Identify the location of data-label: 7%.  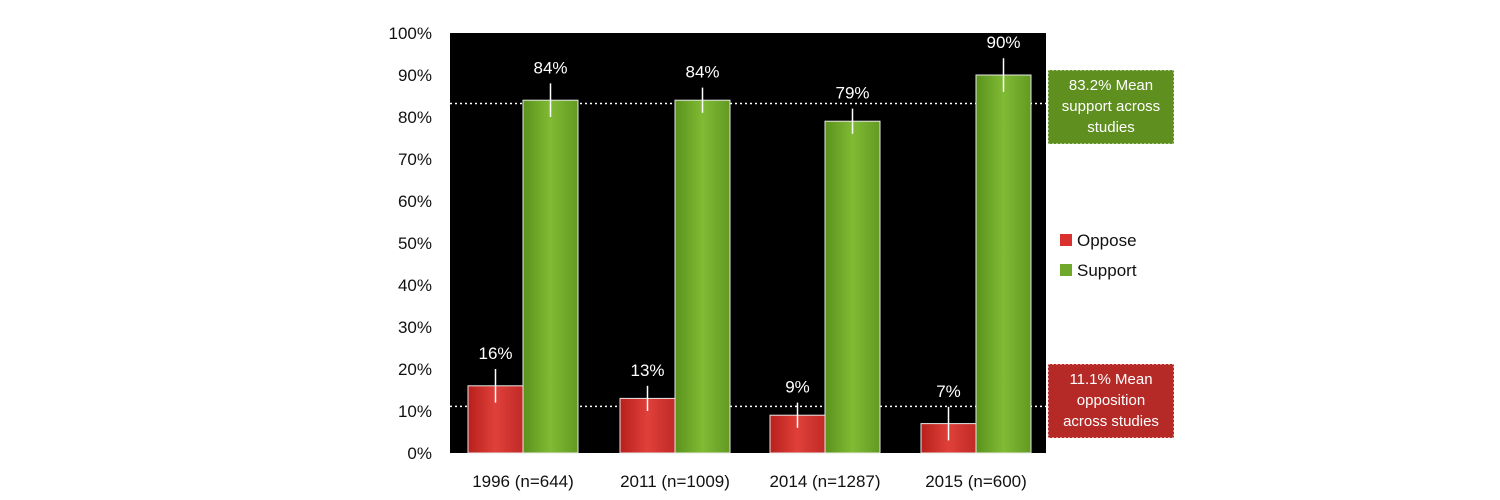
(948, 391).